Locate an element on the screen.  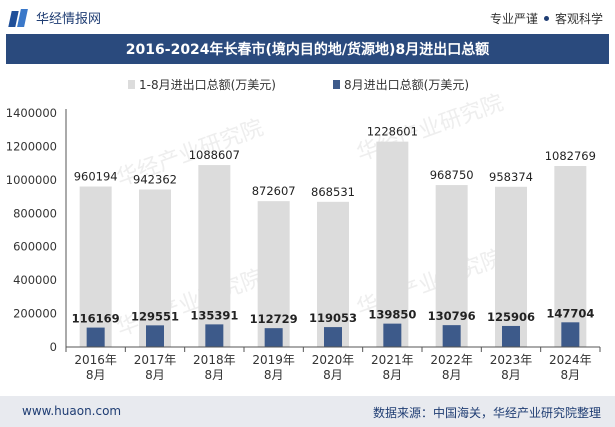
data-label-total: 872607 is located at coordinates (274, 191).